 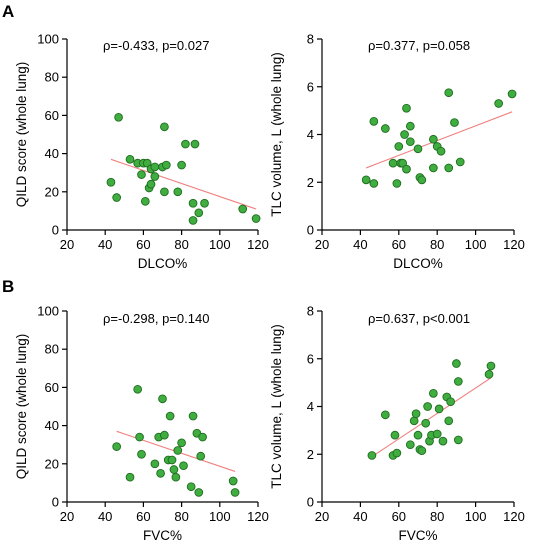 What do you see at coordinates (156, 318) in the screenshot?
I see `correlation-annotation: ρ=-0.298, p=0.140` at bounding box center [156, 318].